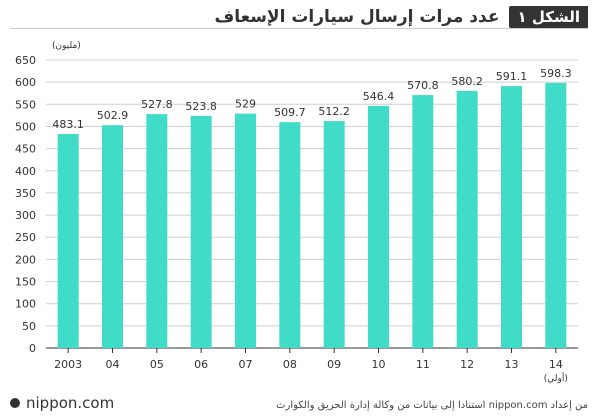  Describe the element at coordinates (556, 364) in the screenshot. I see `x-tick-label: 14` at that location.